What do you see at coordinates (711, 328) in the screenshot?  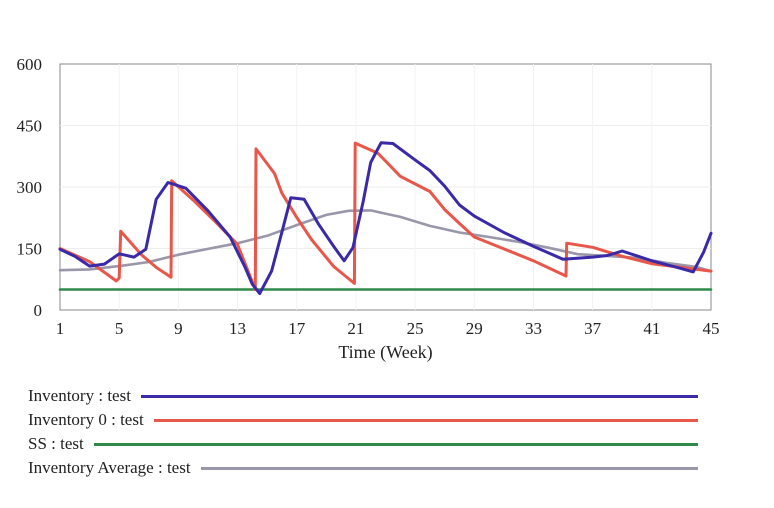 I see `x-tick-label: 45` at bounding box center [711, 328].